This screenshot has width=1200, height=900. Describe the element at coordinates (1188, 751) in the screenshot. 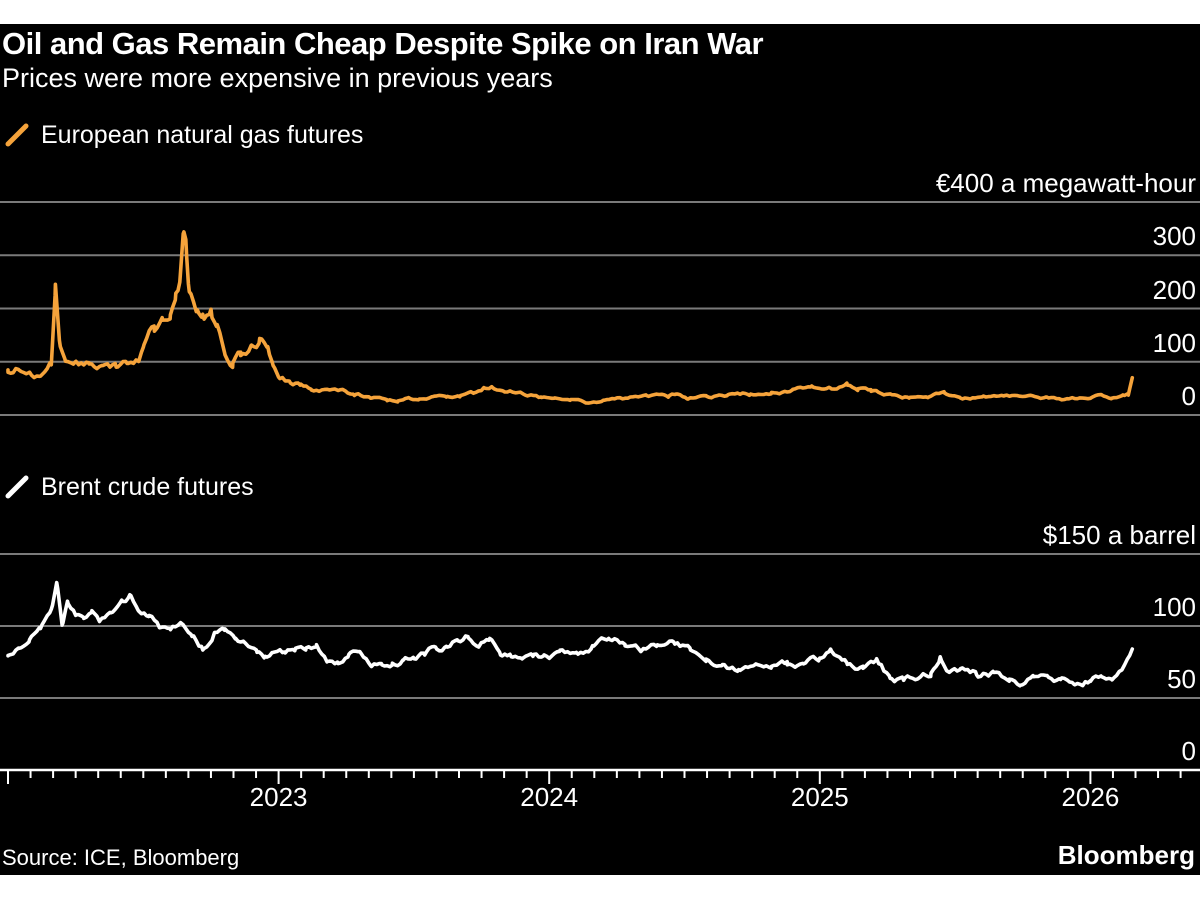

I see `ytick-label-brent-0: 0` at that location.